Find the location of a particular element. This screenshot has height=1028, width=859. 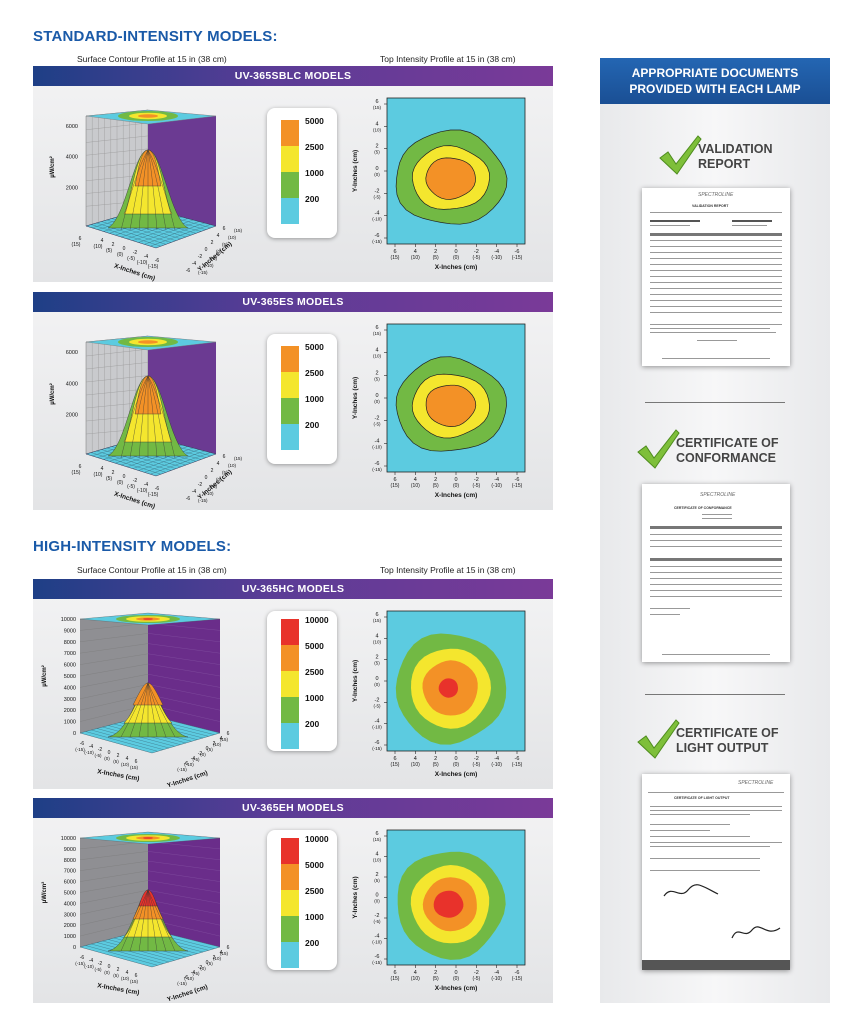

standard-section-title: STANDARD-INTENSITY MODELS: is located at coordinates (155, 36).